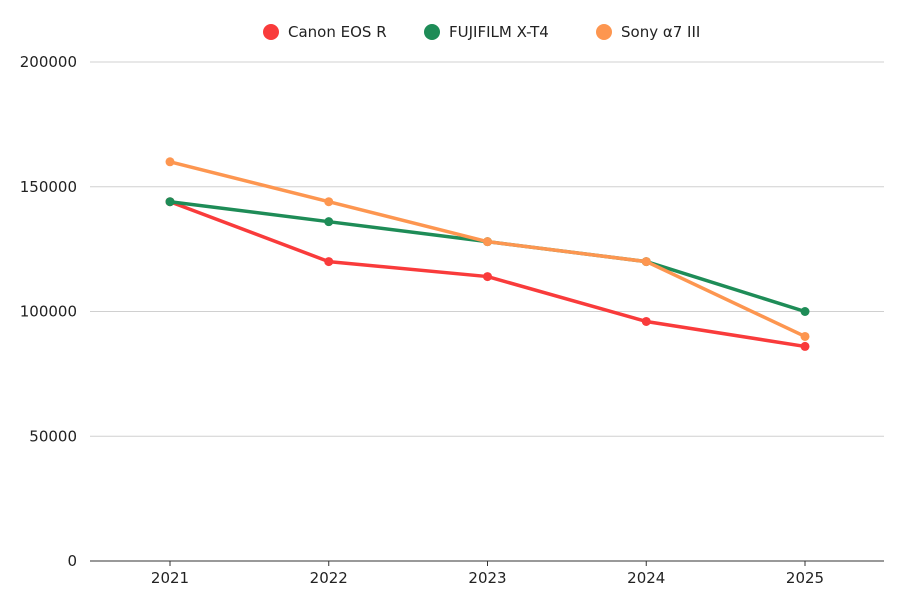 The height and width of the screenshot is (600, 900). Describe the element at coordinates (337, 32) in the screenshot. I see `legend-label: Canon EOS R` at that location.